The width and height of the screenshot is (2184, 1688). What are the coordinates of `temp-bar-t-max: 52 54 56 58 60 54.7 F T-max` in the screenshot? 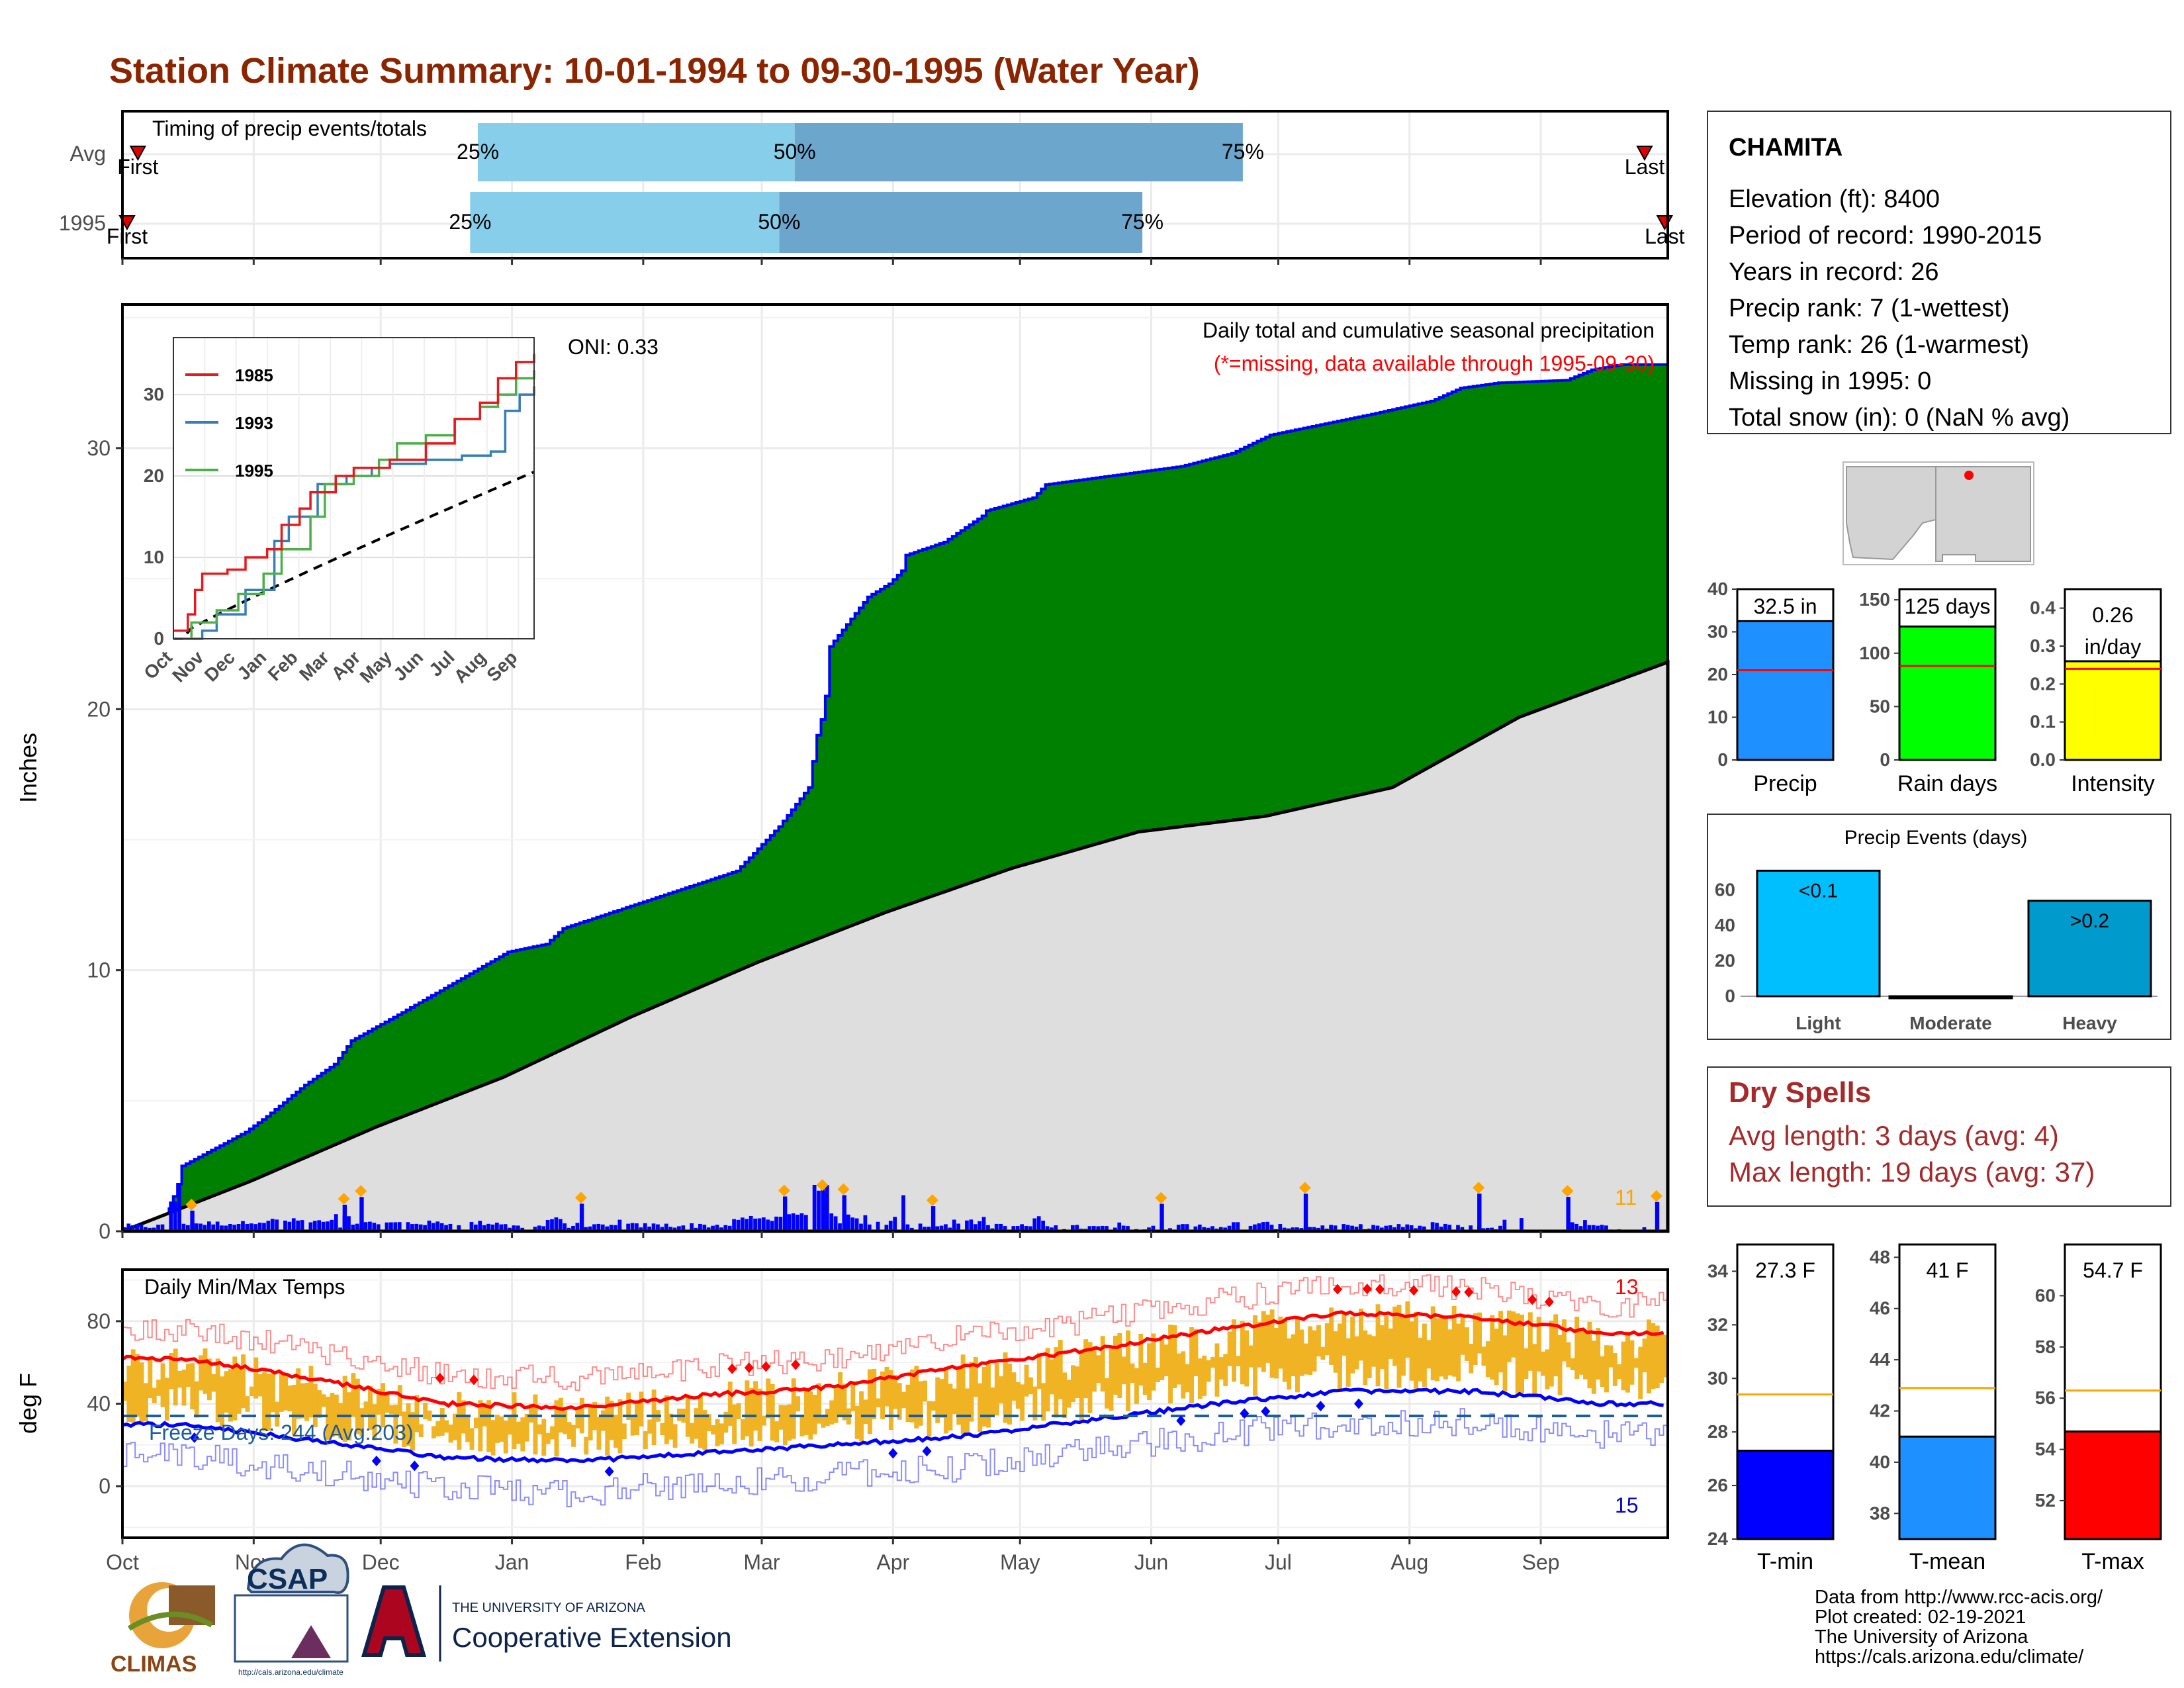 It's located at (2098, 1408).